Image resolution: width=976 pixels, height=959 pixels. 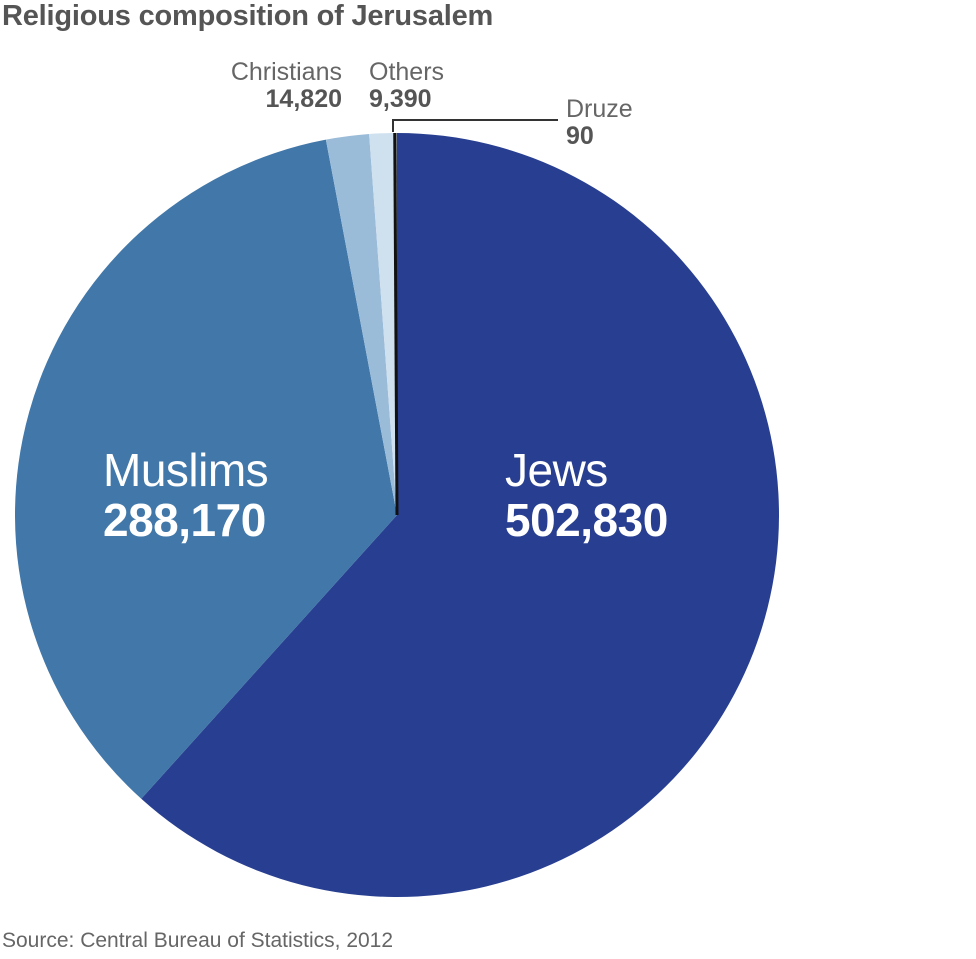 What do you see at coordinates (186, 470) in the screenshot?
I see `label-muslims-name: Muslims` at bounding box center [186, 470].